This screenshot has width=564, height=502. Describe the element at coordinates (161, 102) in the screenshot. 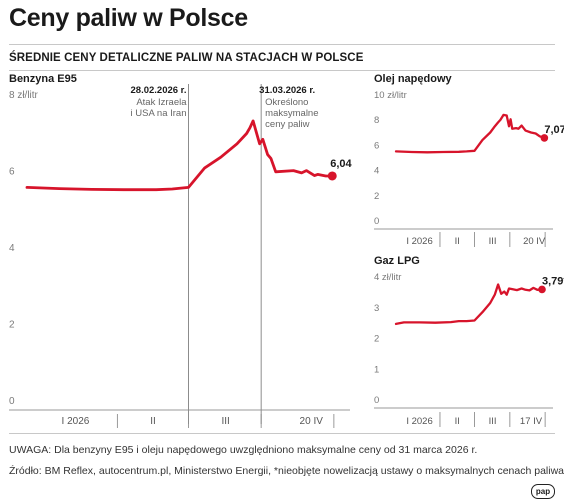

I see `annotation-text: Atak Izraela` at that location.